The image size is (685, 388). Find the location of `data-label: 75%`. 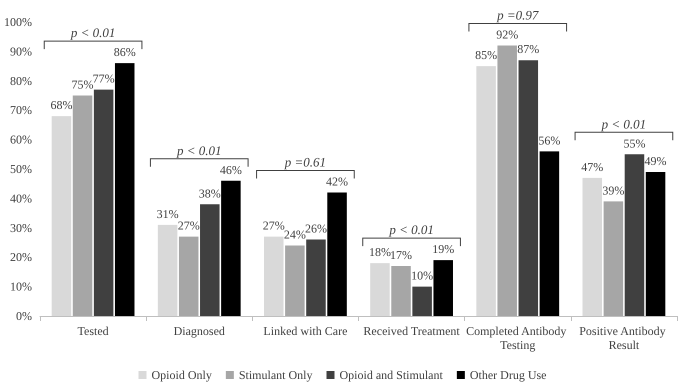

data-label: 75% is located at coordinates (83, 85).